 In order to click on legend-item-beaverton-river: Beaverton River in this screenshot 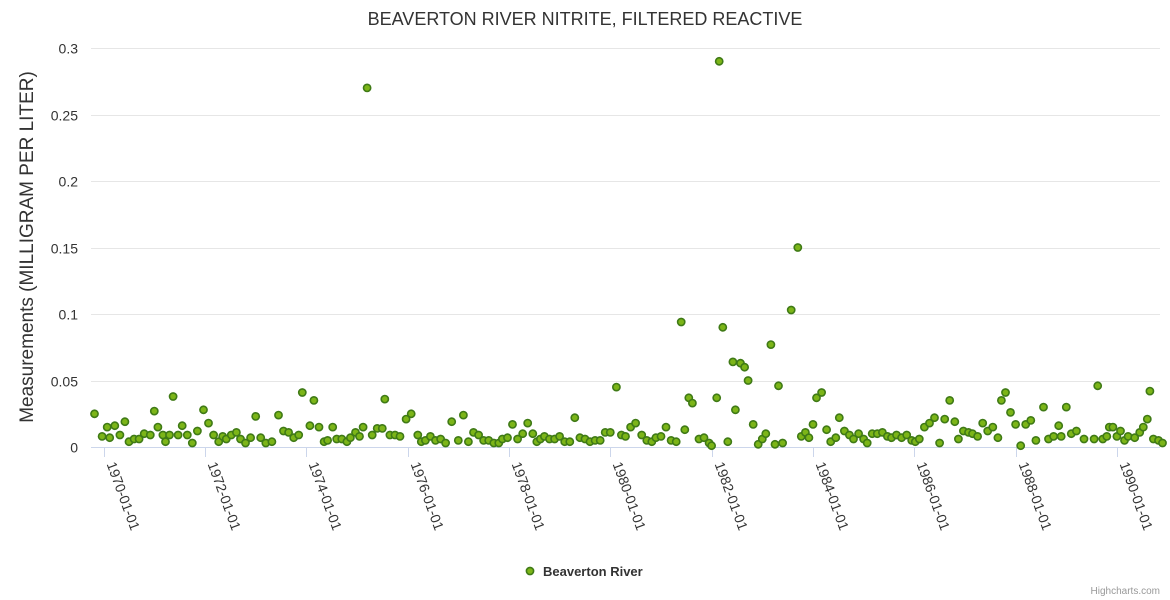, I will do `click(593, 571)`.